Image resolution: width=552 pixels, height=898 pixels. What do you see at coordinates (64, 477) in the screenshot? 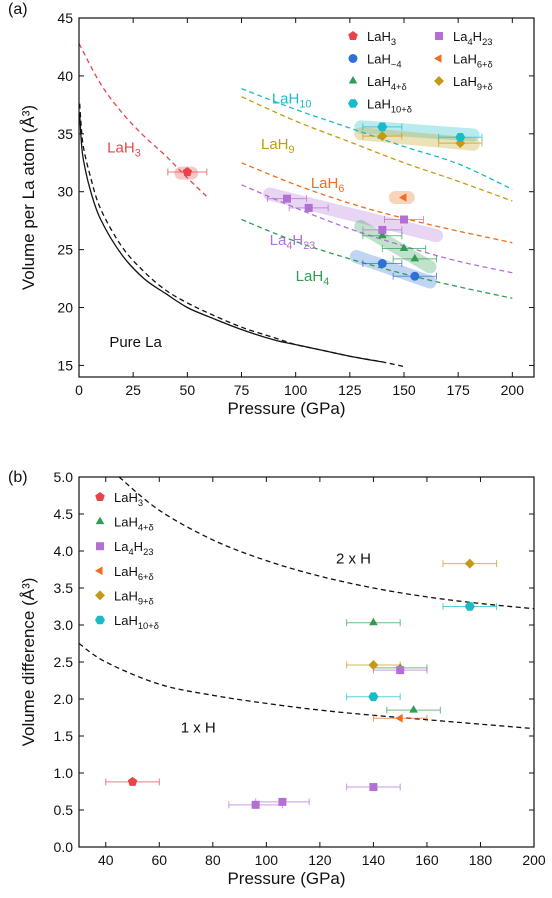
I see `y-tick-label: 5.0` at bounding box center [64, 477].